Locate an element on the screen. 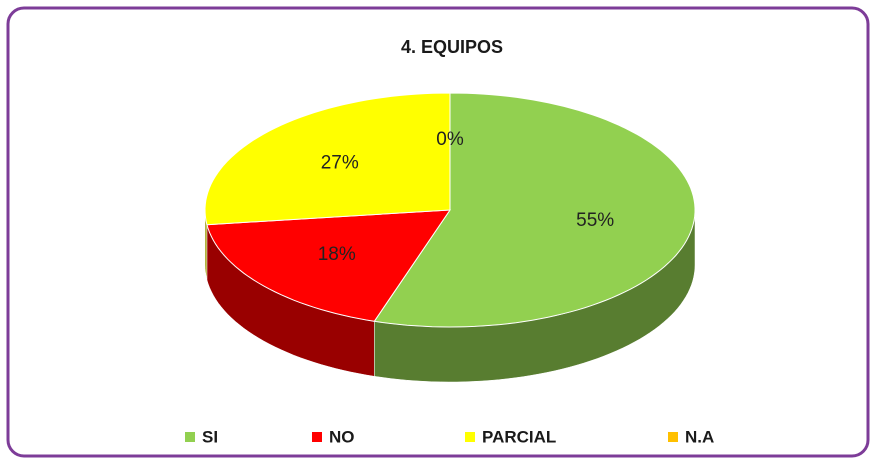 Image resolution: width=877 pixels, height=463 pixels. data-label: 27% is located at coordinates (340, 163).